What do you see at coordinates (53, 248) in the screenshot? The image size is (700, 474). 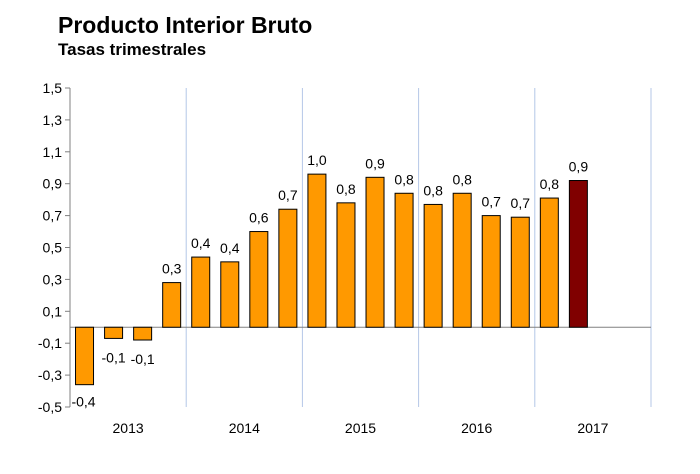 I see `y-tick-label: 0,5` at bounding box center [53, 248].